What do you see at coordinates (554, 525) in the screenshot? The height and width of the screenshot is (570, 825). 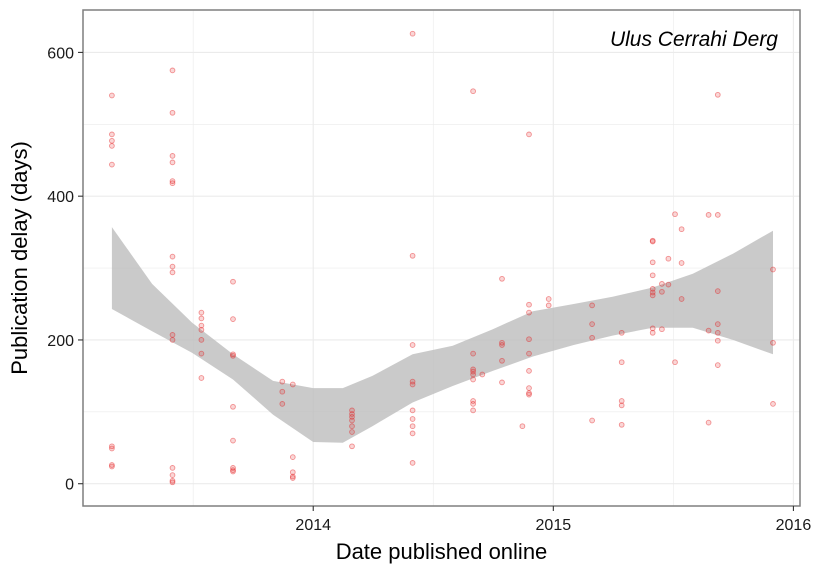 I see `x-tick-label: 2015` at bounding box center [554, 525].